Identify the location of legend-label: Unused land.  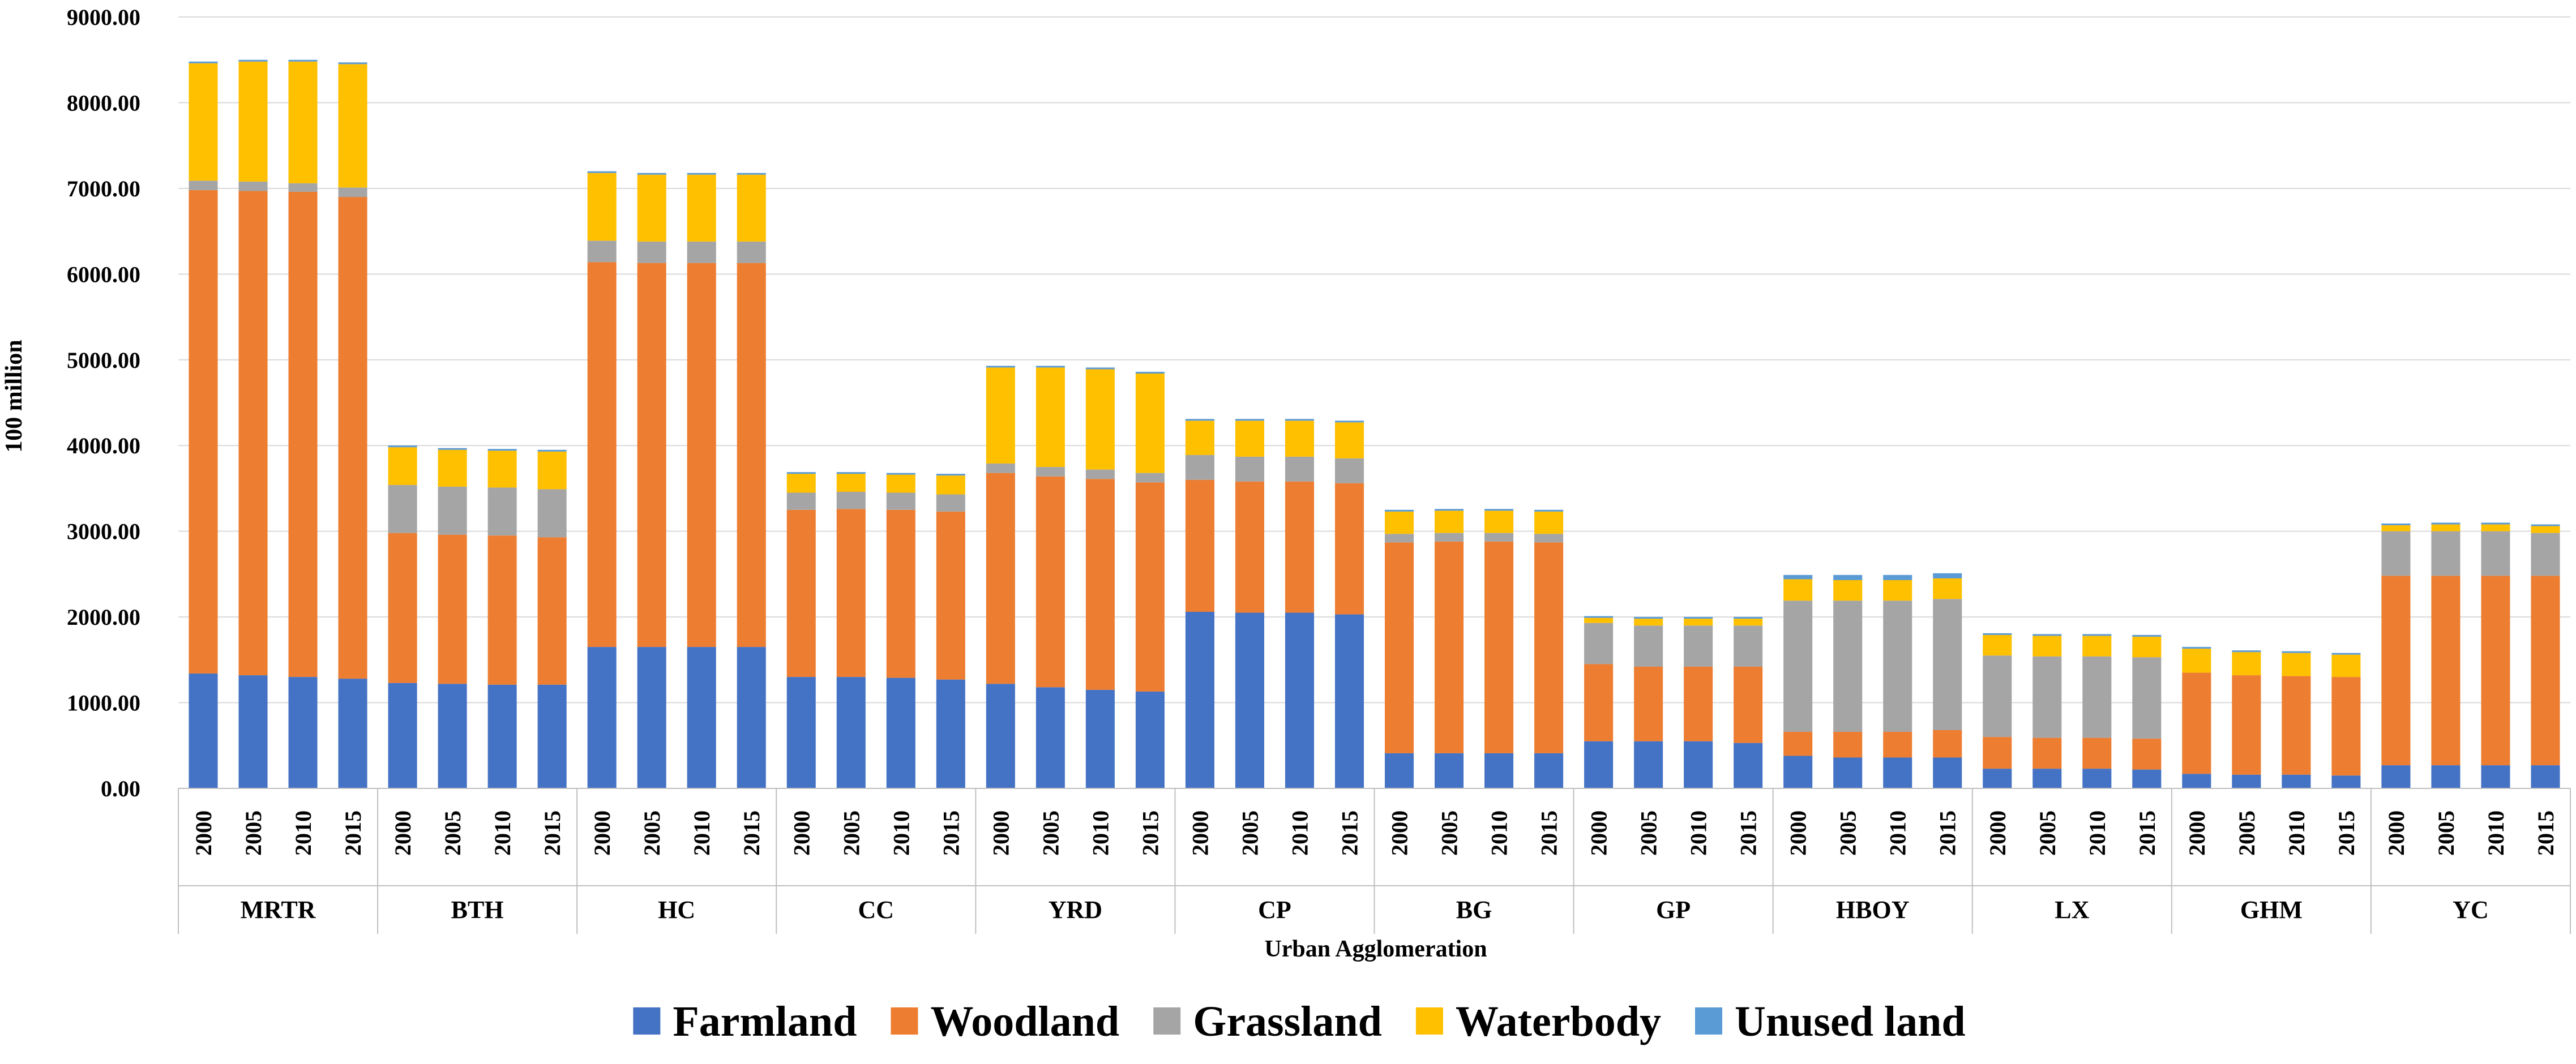
(1850, 1022).